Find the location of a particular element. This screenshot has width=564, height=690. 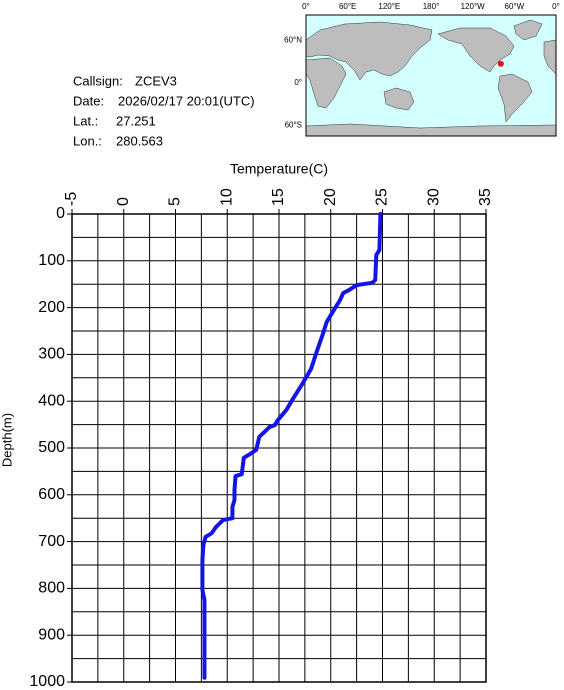

y-tick-label: 300 is located at coordinates (51, 354).